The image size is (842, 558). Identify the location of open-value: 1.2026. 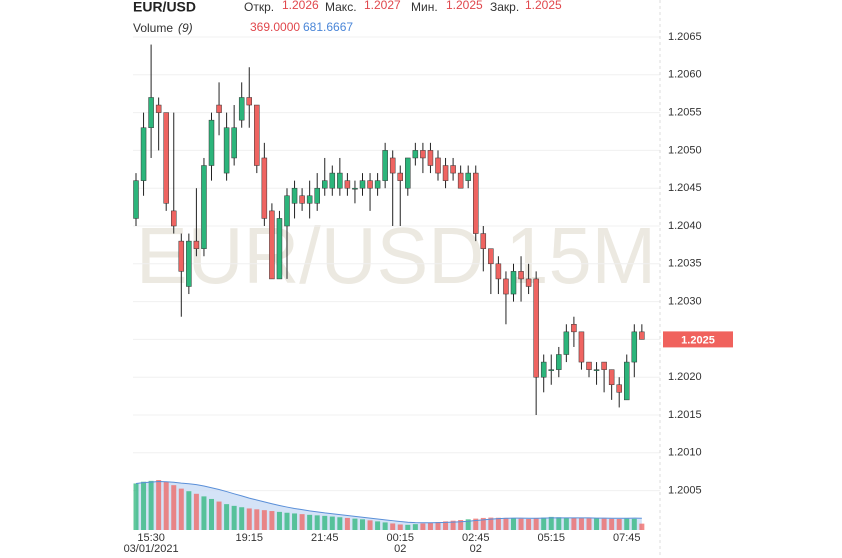
(300, 6).